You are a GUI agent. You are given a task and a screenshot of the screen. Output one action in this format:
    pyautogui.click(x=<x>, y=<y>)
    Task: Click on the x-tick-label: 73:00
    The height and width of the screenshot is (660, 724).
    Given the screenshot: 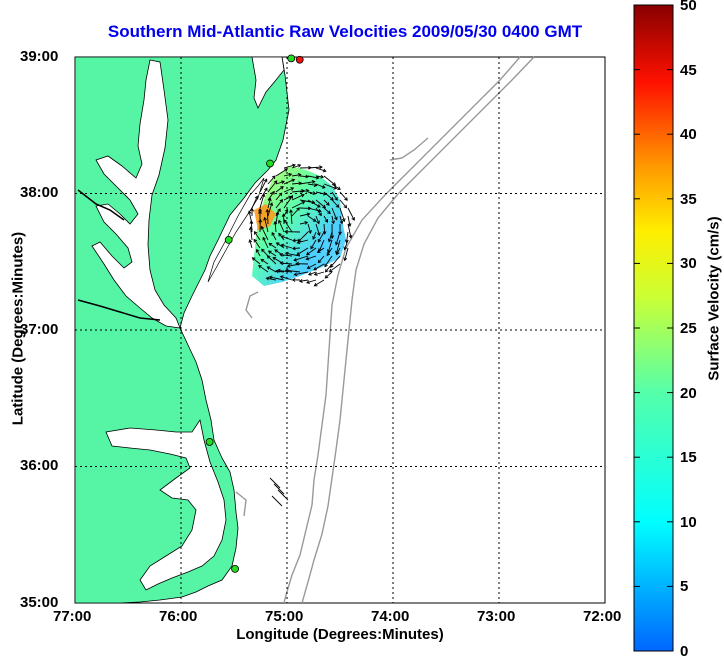 What is the action you would take?
    pyautogui.click(x=496, y=616)
    